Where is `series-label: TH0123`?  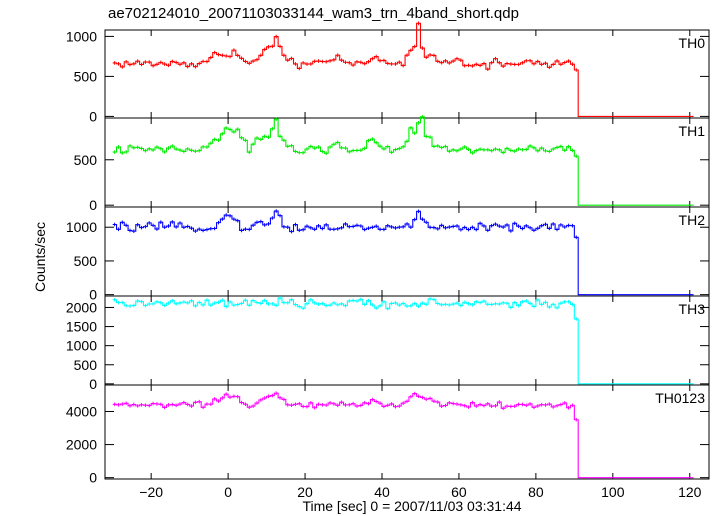
series-label: TH0123 is located at coordinates (680, 398).